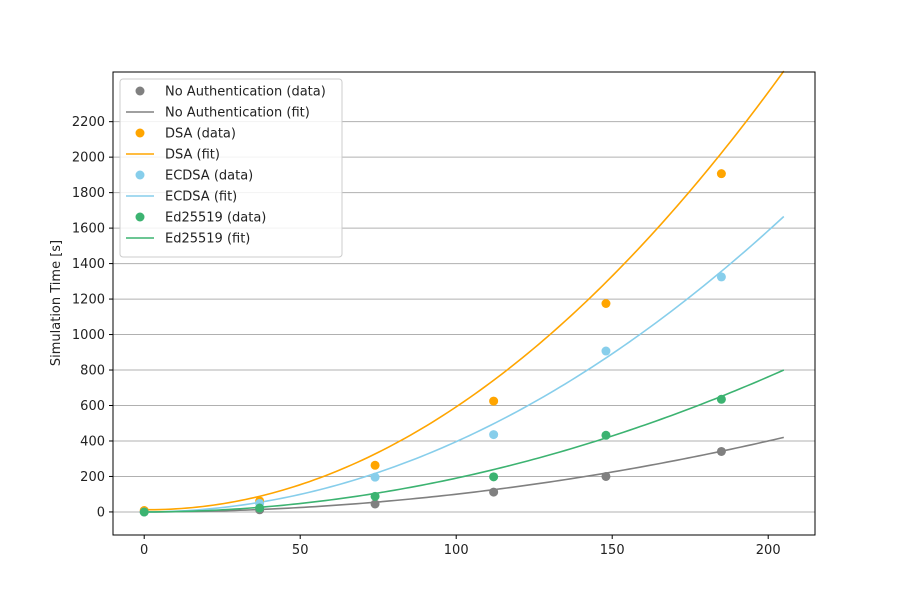 Image resolution: width=906 pixels, height=600 pixels. What do you see at coordinates (612, 550) in the screenshot?
I see `x-tick-label: 150` at bounding box center [612, 550].